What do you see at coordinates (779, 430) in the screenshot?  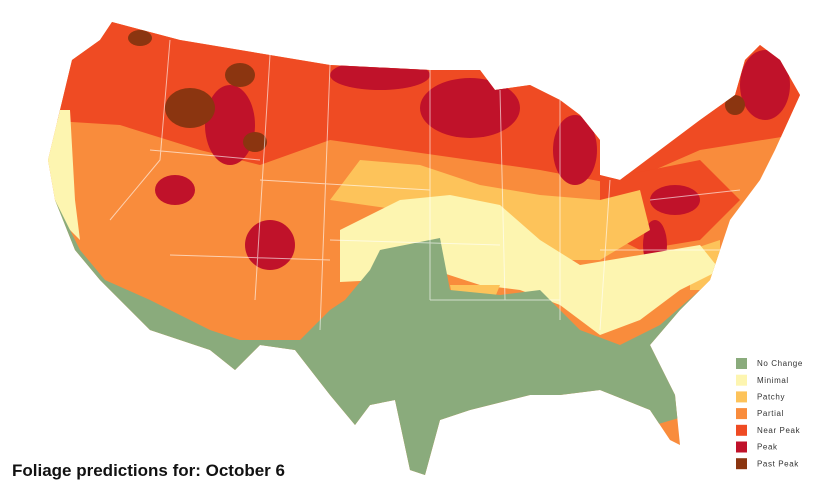 I see `legend-label: Near Peak` at bounding box center [779, 430].